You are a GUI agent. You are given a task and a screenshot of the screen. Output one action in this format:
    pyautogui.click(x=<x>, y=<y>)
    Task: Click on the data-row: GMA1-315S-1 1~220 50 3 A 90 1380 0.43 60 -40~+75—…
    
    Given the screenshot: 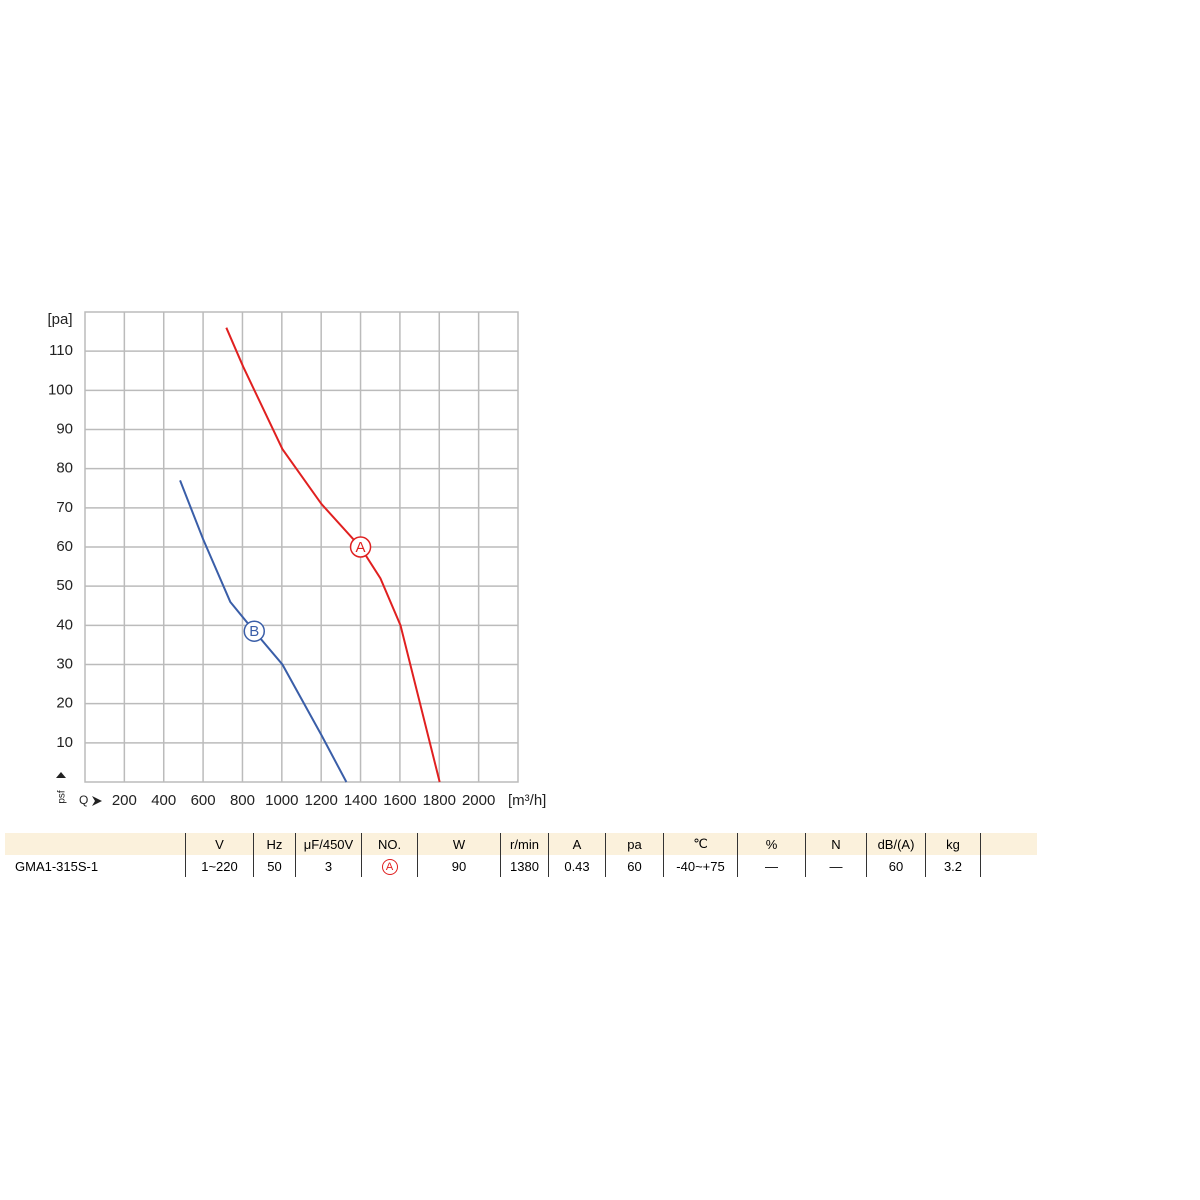 What is the action you would take?
    pyautogui.click(x=521, y=866)
    